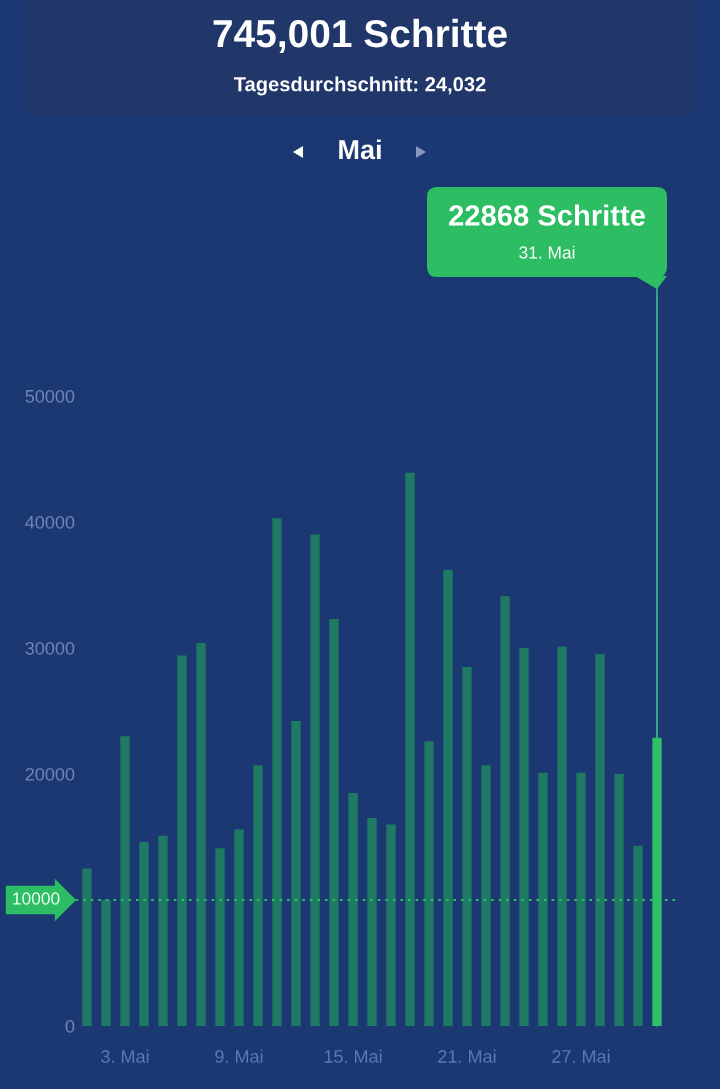  I want to click on y-tick-label: 40000, so click(50, 522).